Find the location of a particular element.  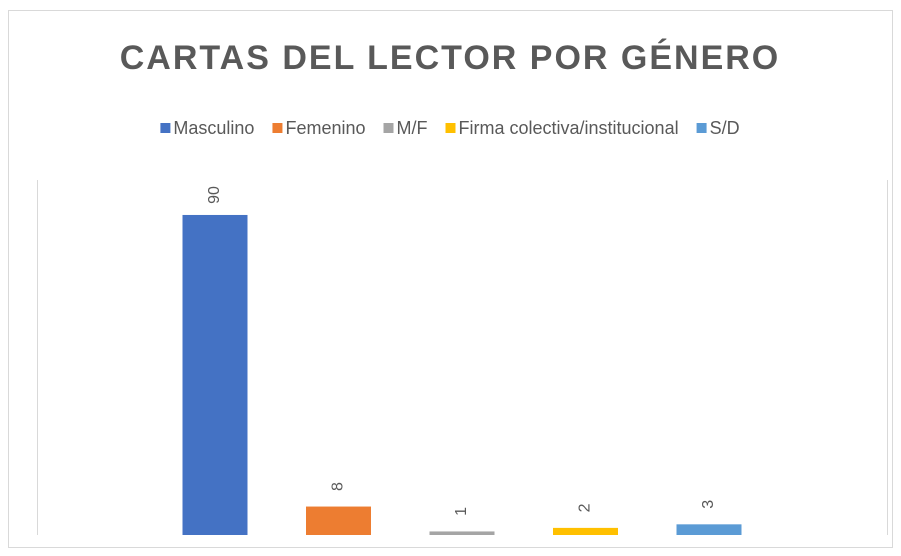

data-label: 8 is located at coordinates (338, 486).